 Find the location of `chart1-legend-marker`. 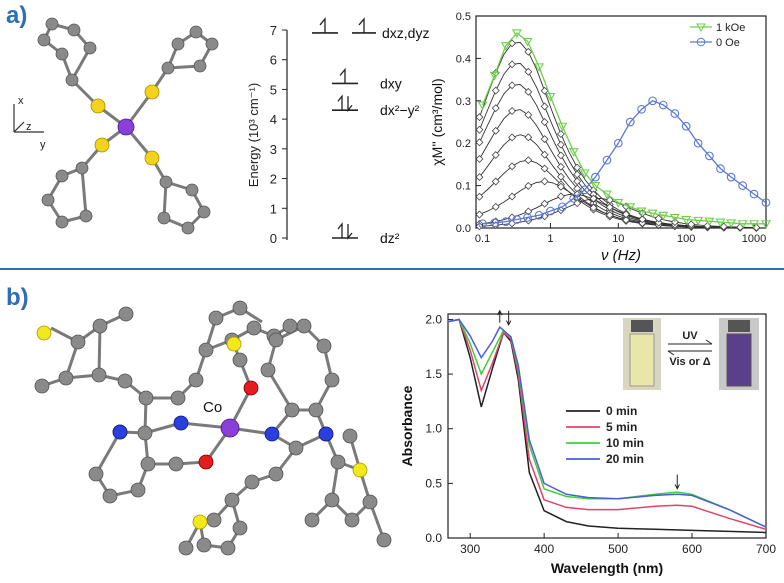

chart1-legend-marker is located at coordinates (701, 28).